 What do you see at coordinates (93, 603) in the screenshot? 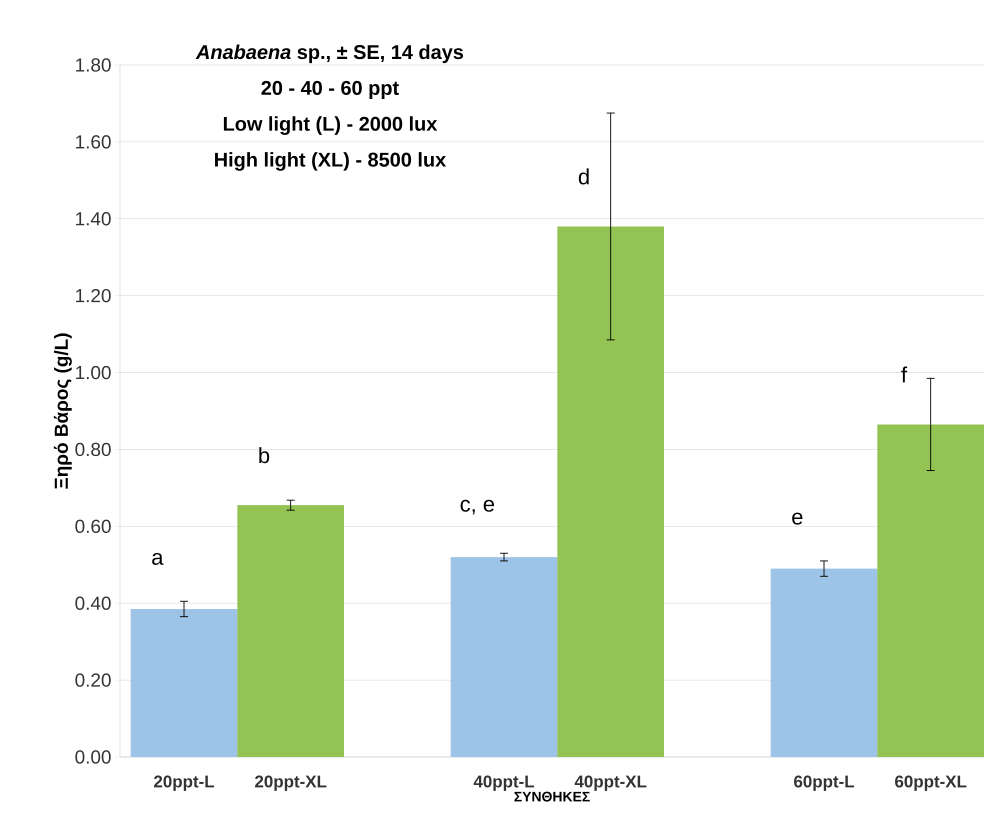
I see `y-tick-label: 0.40` at bounding box center [93, 603].